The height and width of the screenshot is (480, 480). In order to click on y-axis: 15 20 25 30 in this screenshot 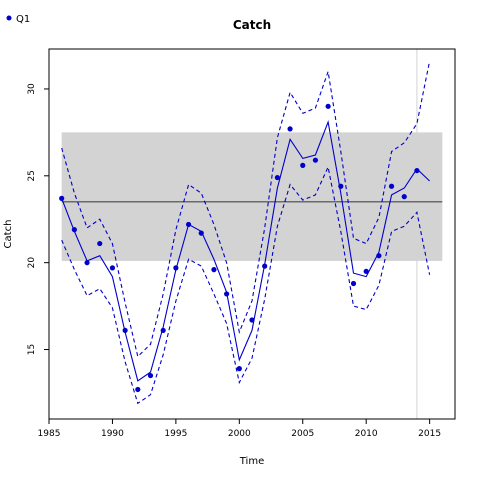, I will do `click(38, 219)`.